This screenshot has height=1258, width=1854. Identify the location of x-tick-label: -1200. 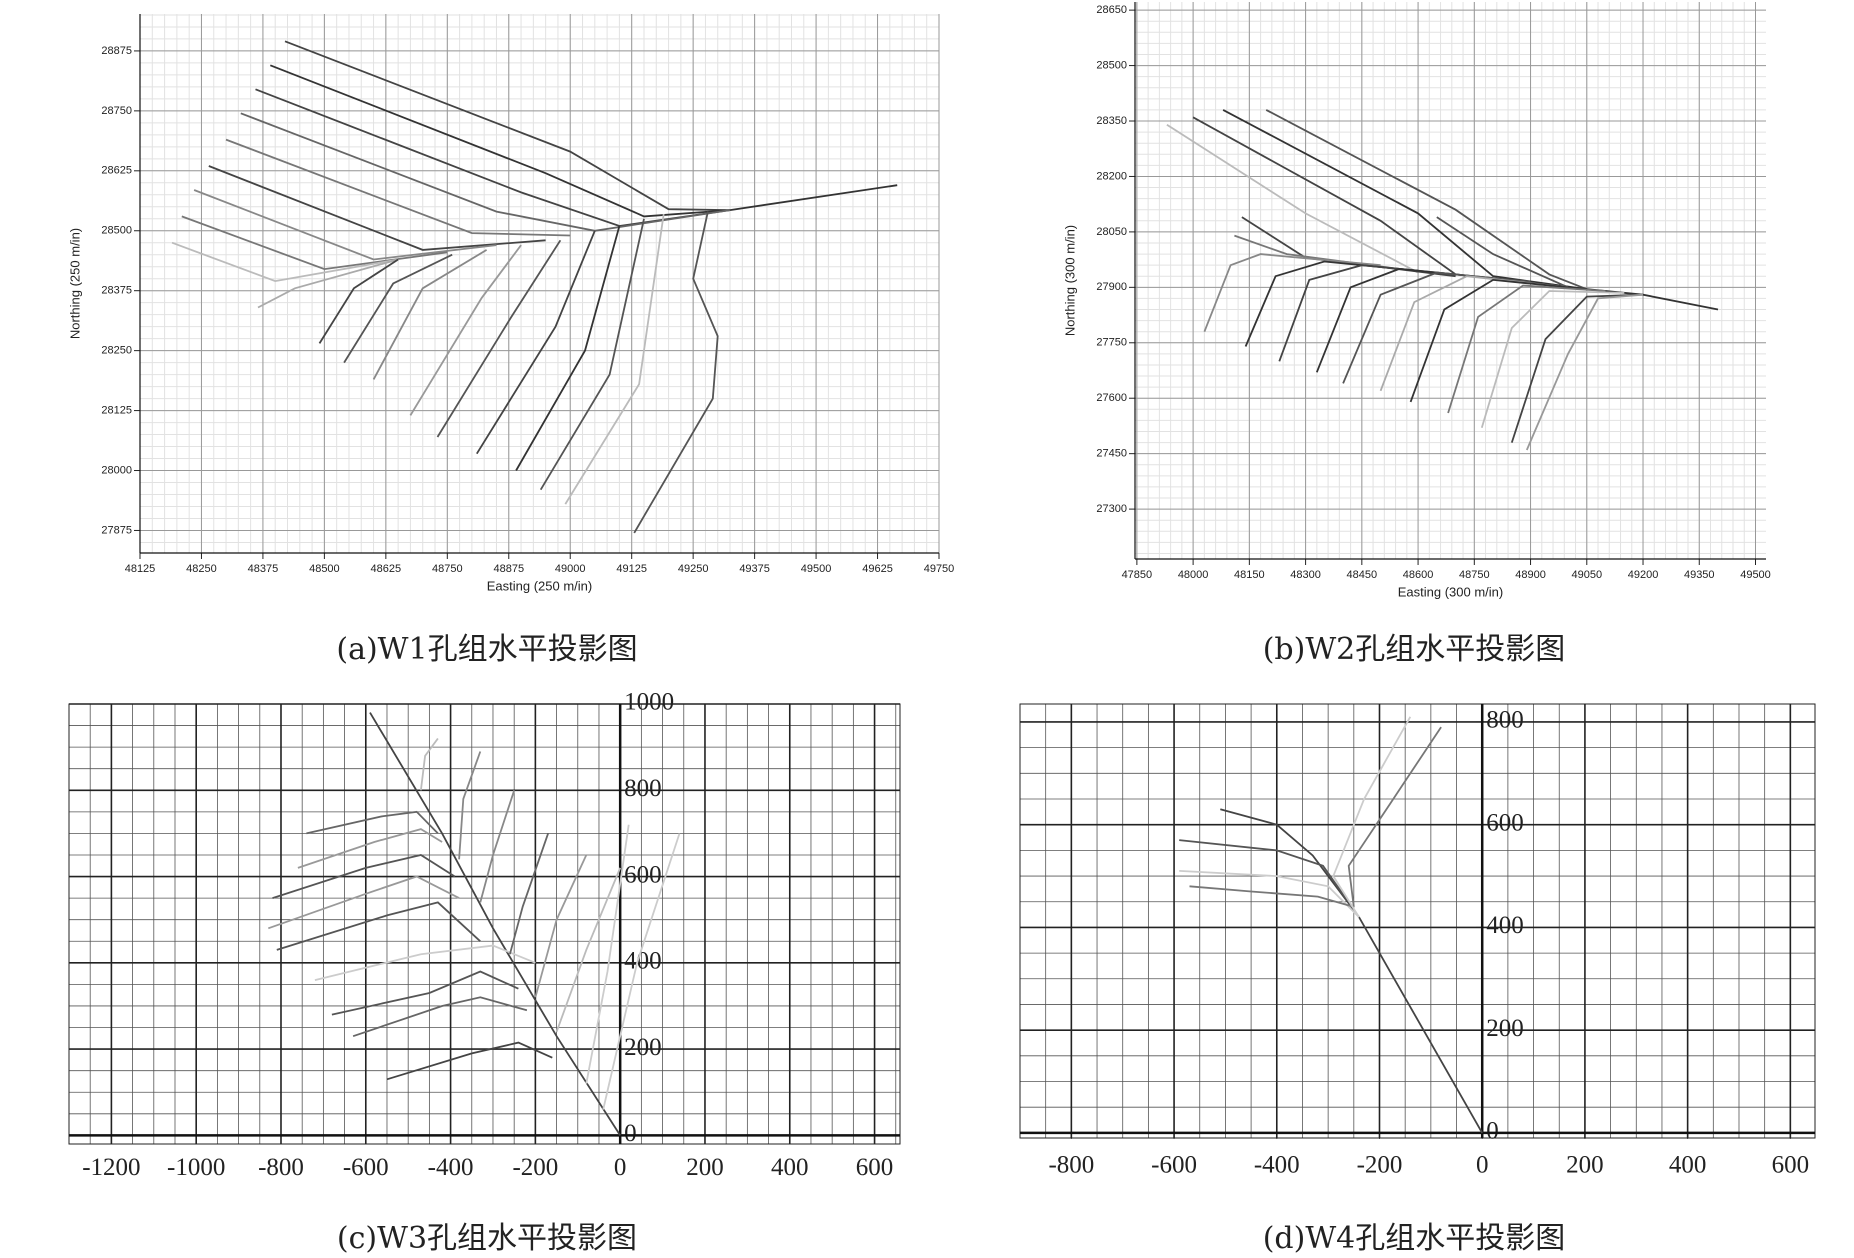
(111, 1167).